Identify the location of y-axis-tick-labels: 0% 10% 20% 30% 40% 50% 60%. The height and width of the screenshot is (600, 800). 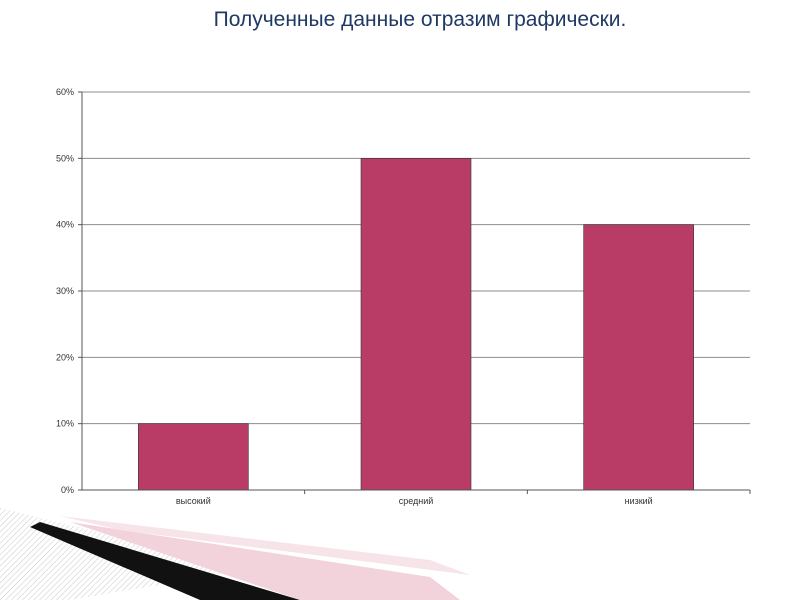
(65, 291).